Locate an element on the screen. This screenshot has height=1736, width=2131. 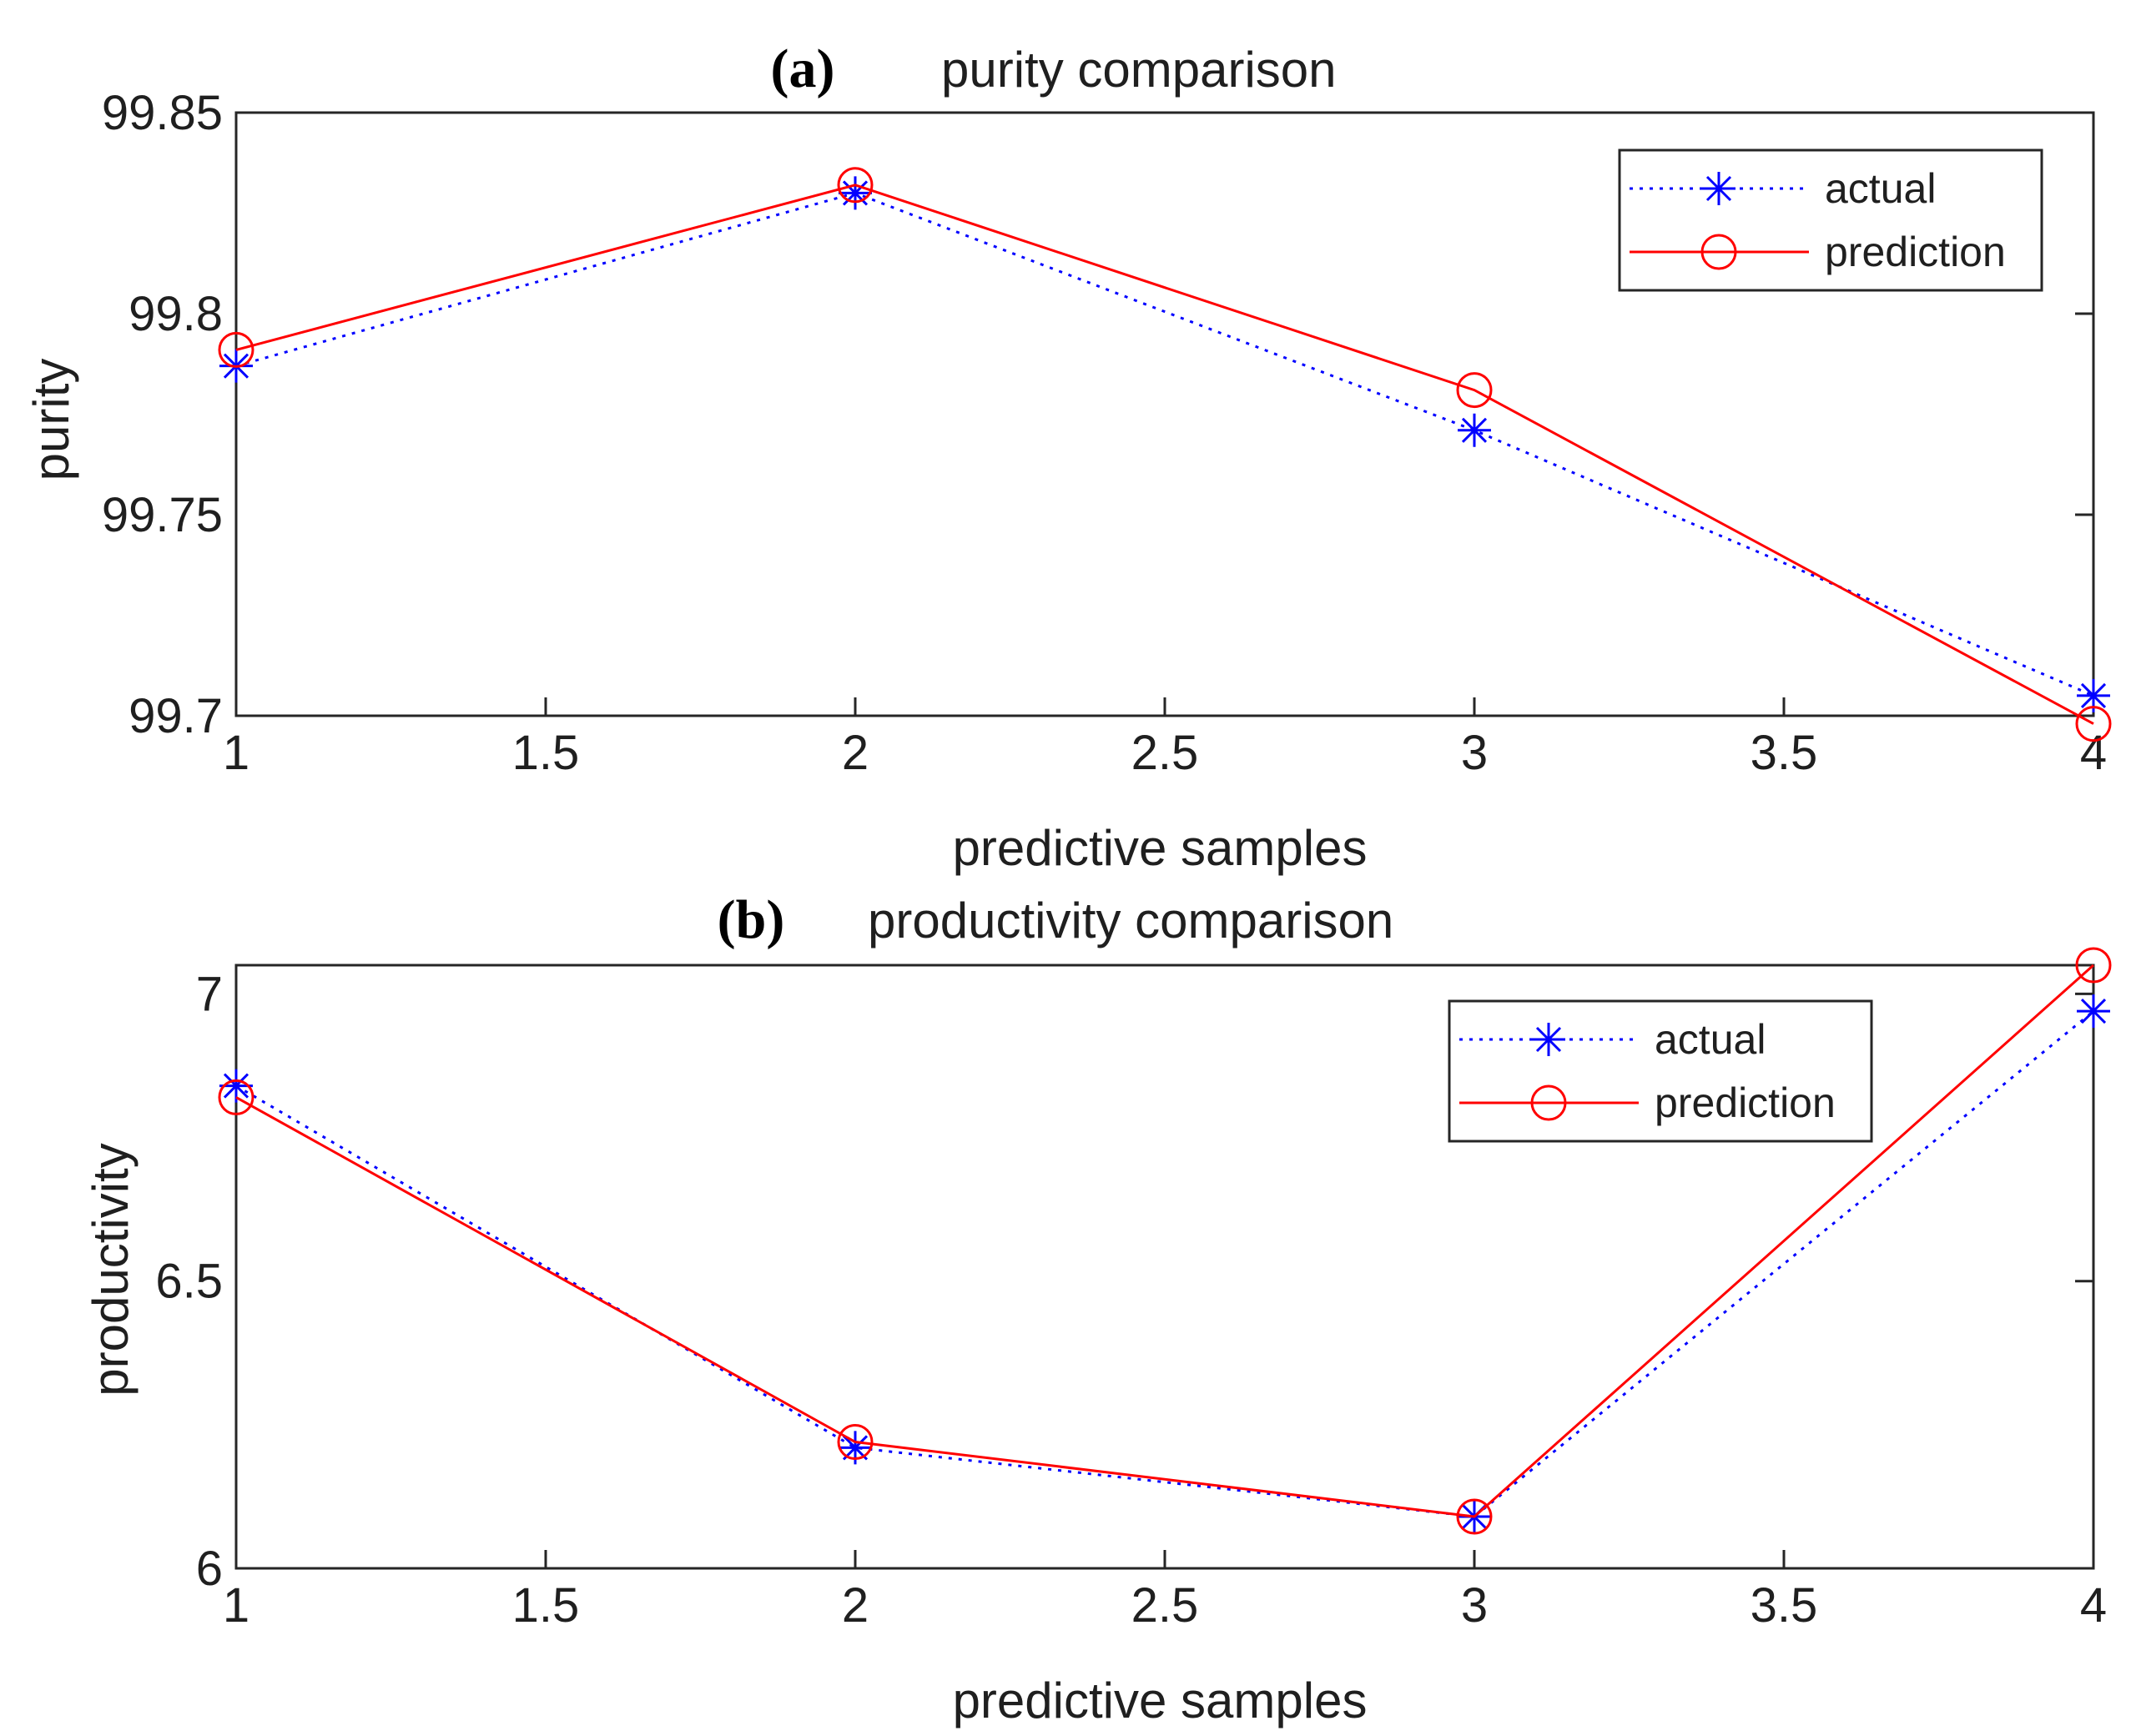
y-tick-label: 99.75 is located at coordinates (162, 515).